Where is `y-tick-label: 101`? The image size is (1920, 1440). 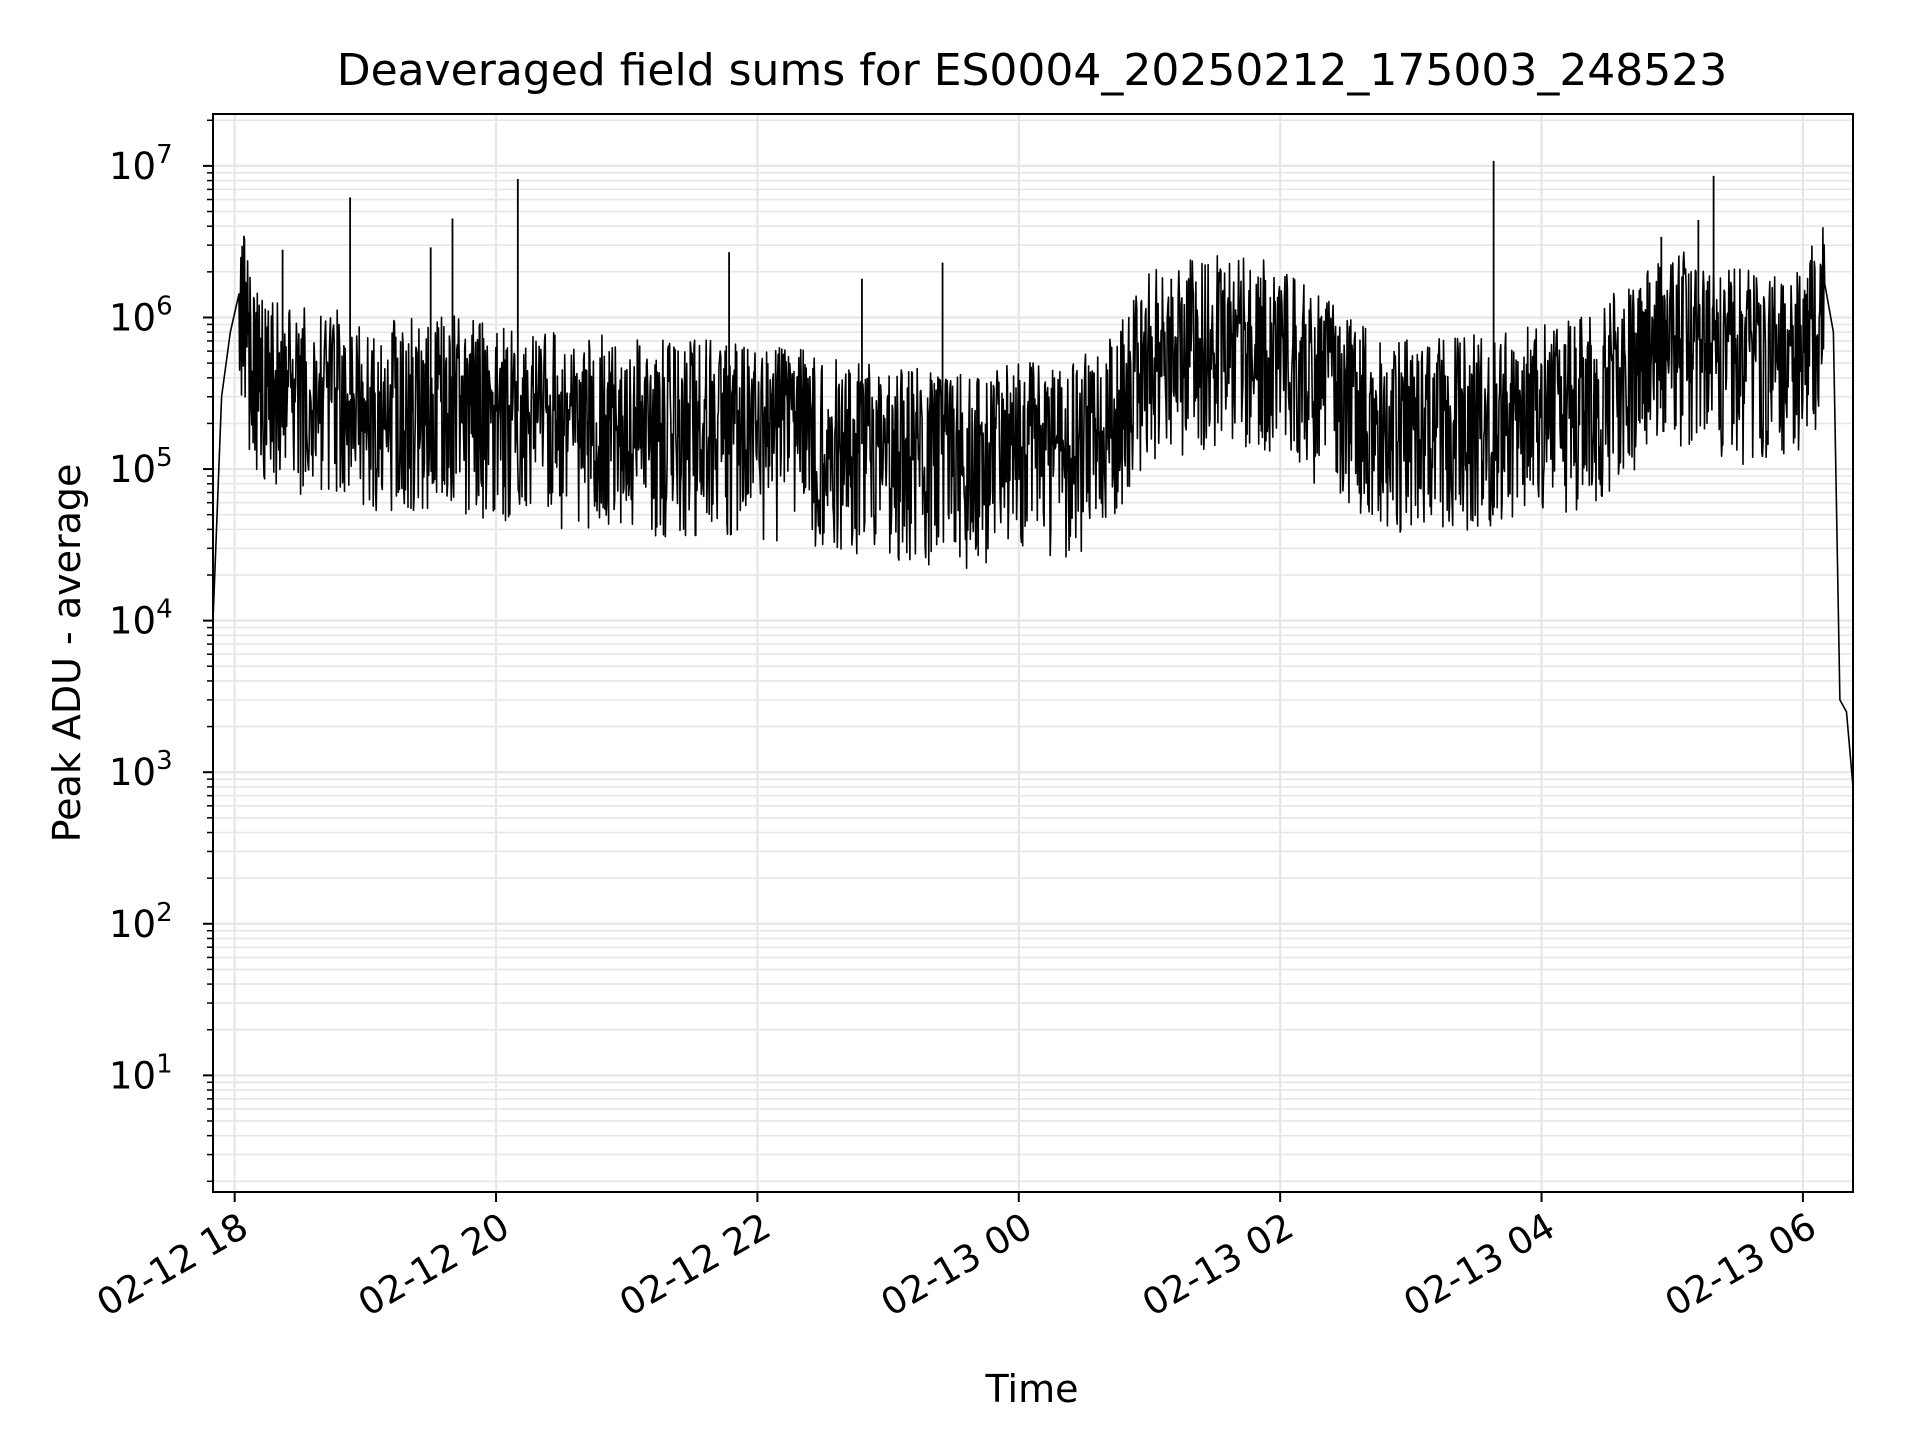
y-tick-label: 101 is located at coordinates (141, 1073).